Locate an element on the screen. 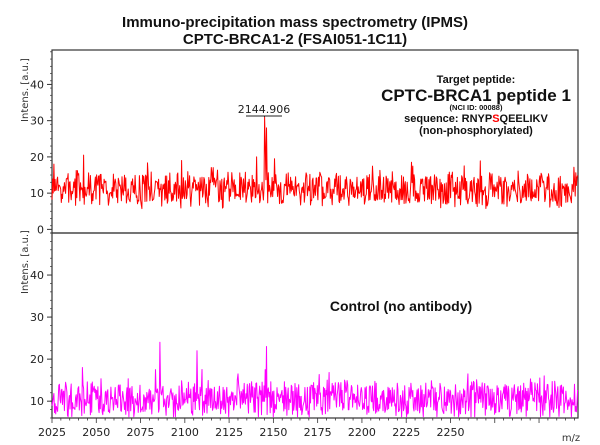 This screenshot has width=600, height=445. control-label: Control (no antibody) is located at coordinates (401, 306).